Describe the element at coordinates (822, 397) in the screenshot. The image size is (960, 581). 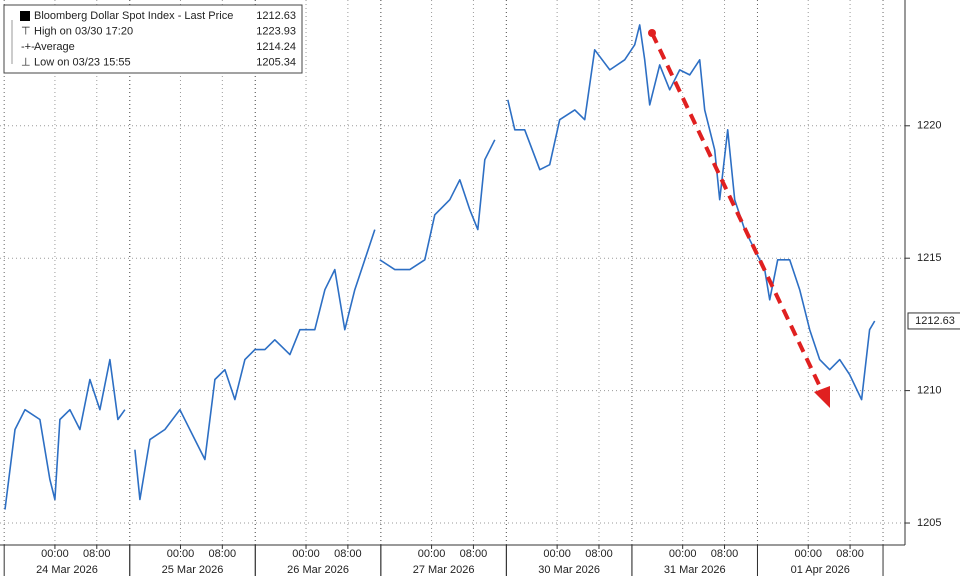
I see `trend-arrow-head` at that location.